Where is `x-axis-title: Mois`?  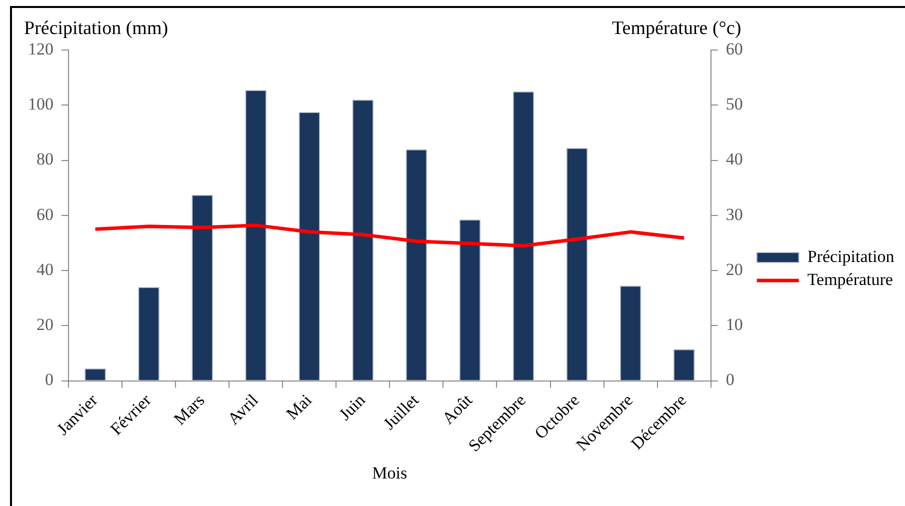 x-axis-title: Mois is located at coordinates (390, 472).